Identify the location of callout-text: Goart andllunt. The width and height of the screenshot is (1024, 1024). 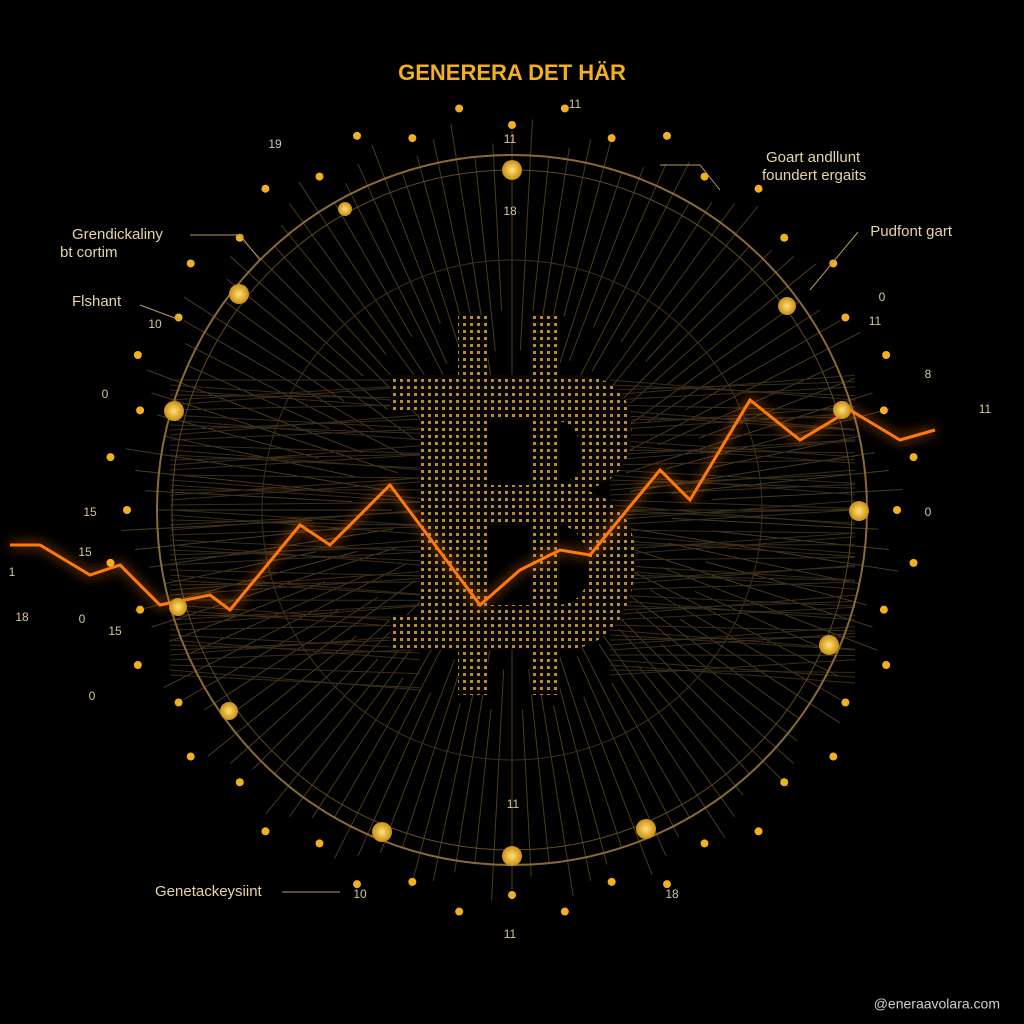
(813, 157).